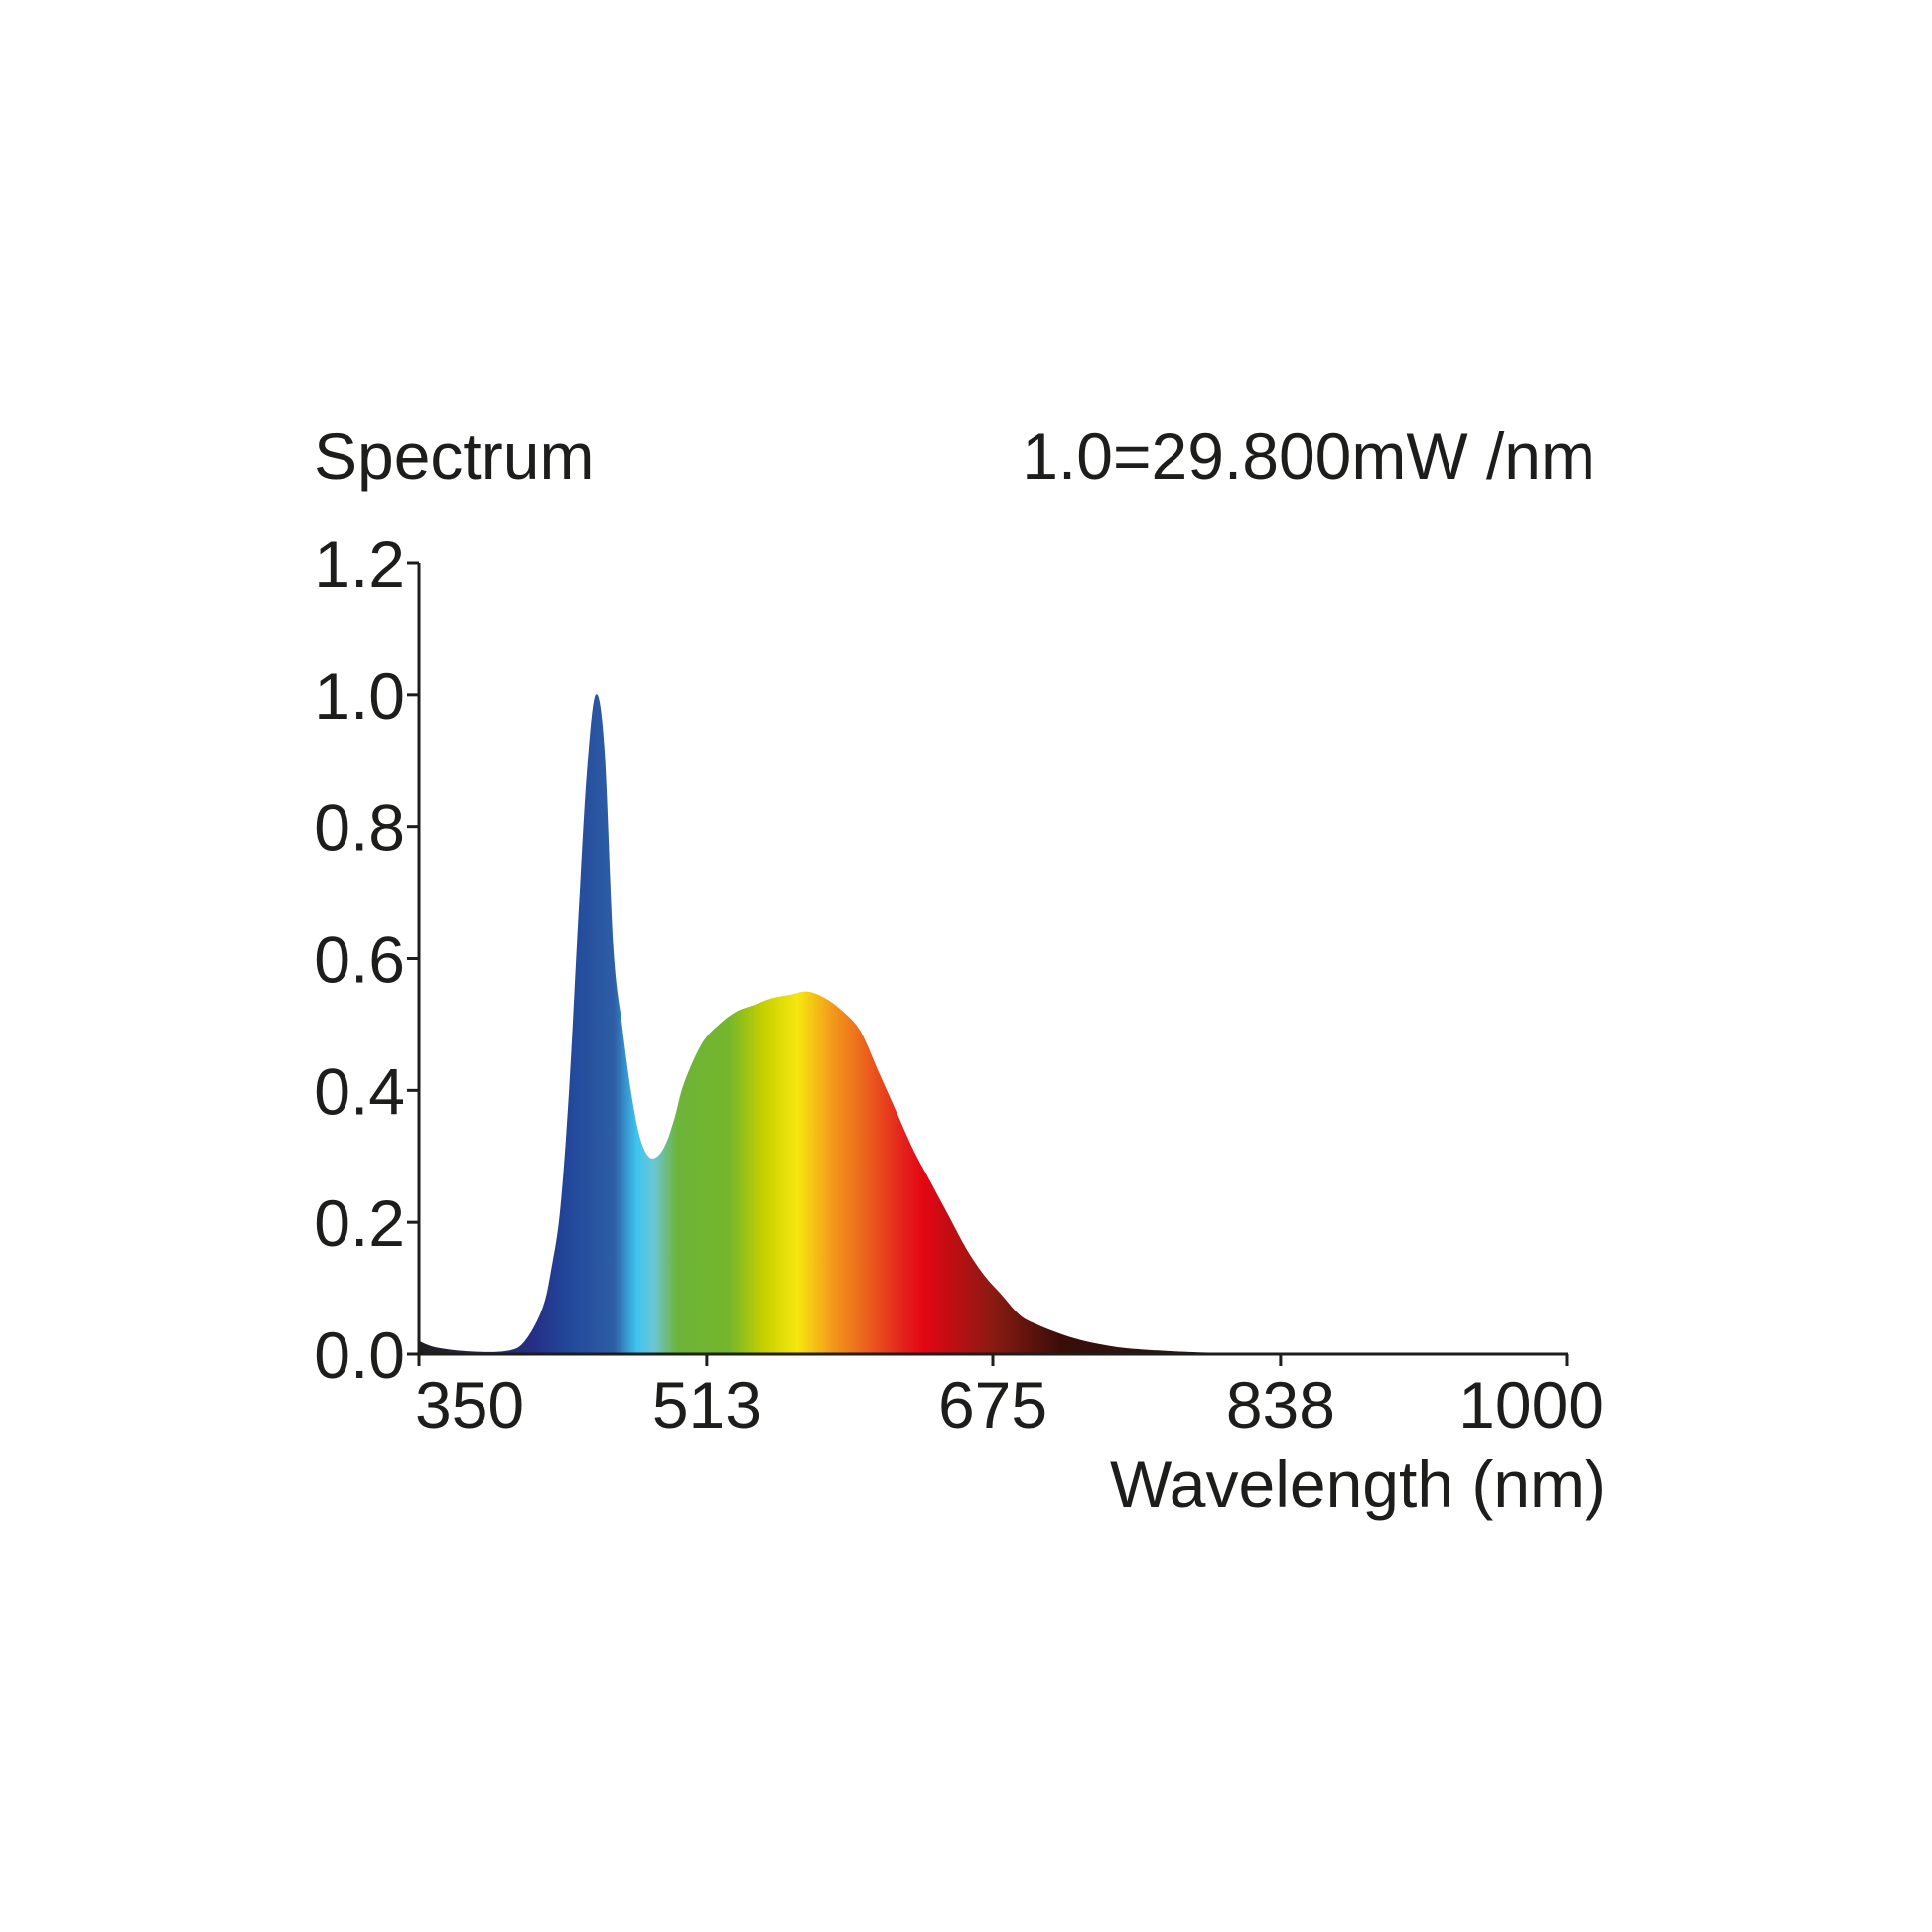 The height and width of the screenshot is (1932, 1932). What do you see at coordinates (359, 1355) in the screenshot?
I see `y-tick-label: 0.0` at bounding box center [359, 1355].